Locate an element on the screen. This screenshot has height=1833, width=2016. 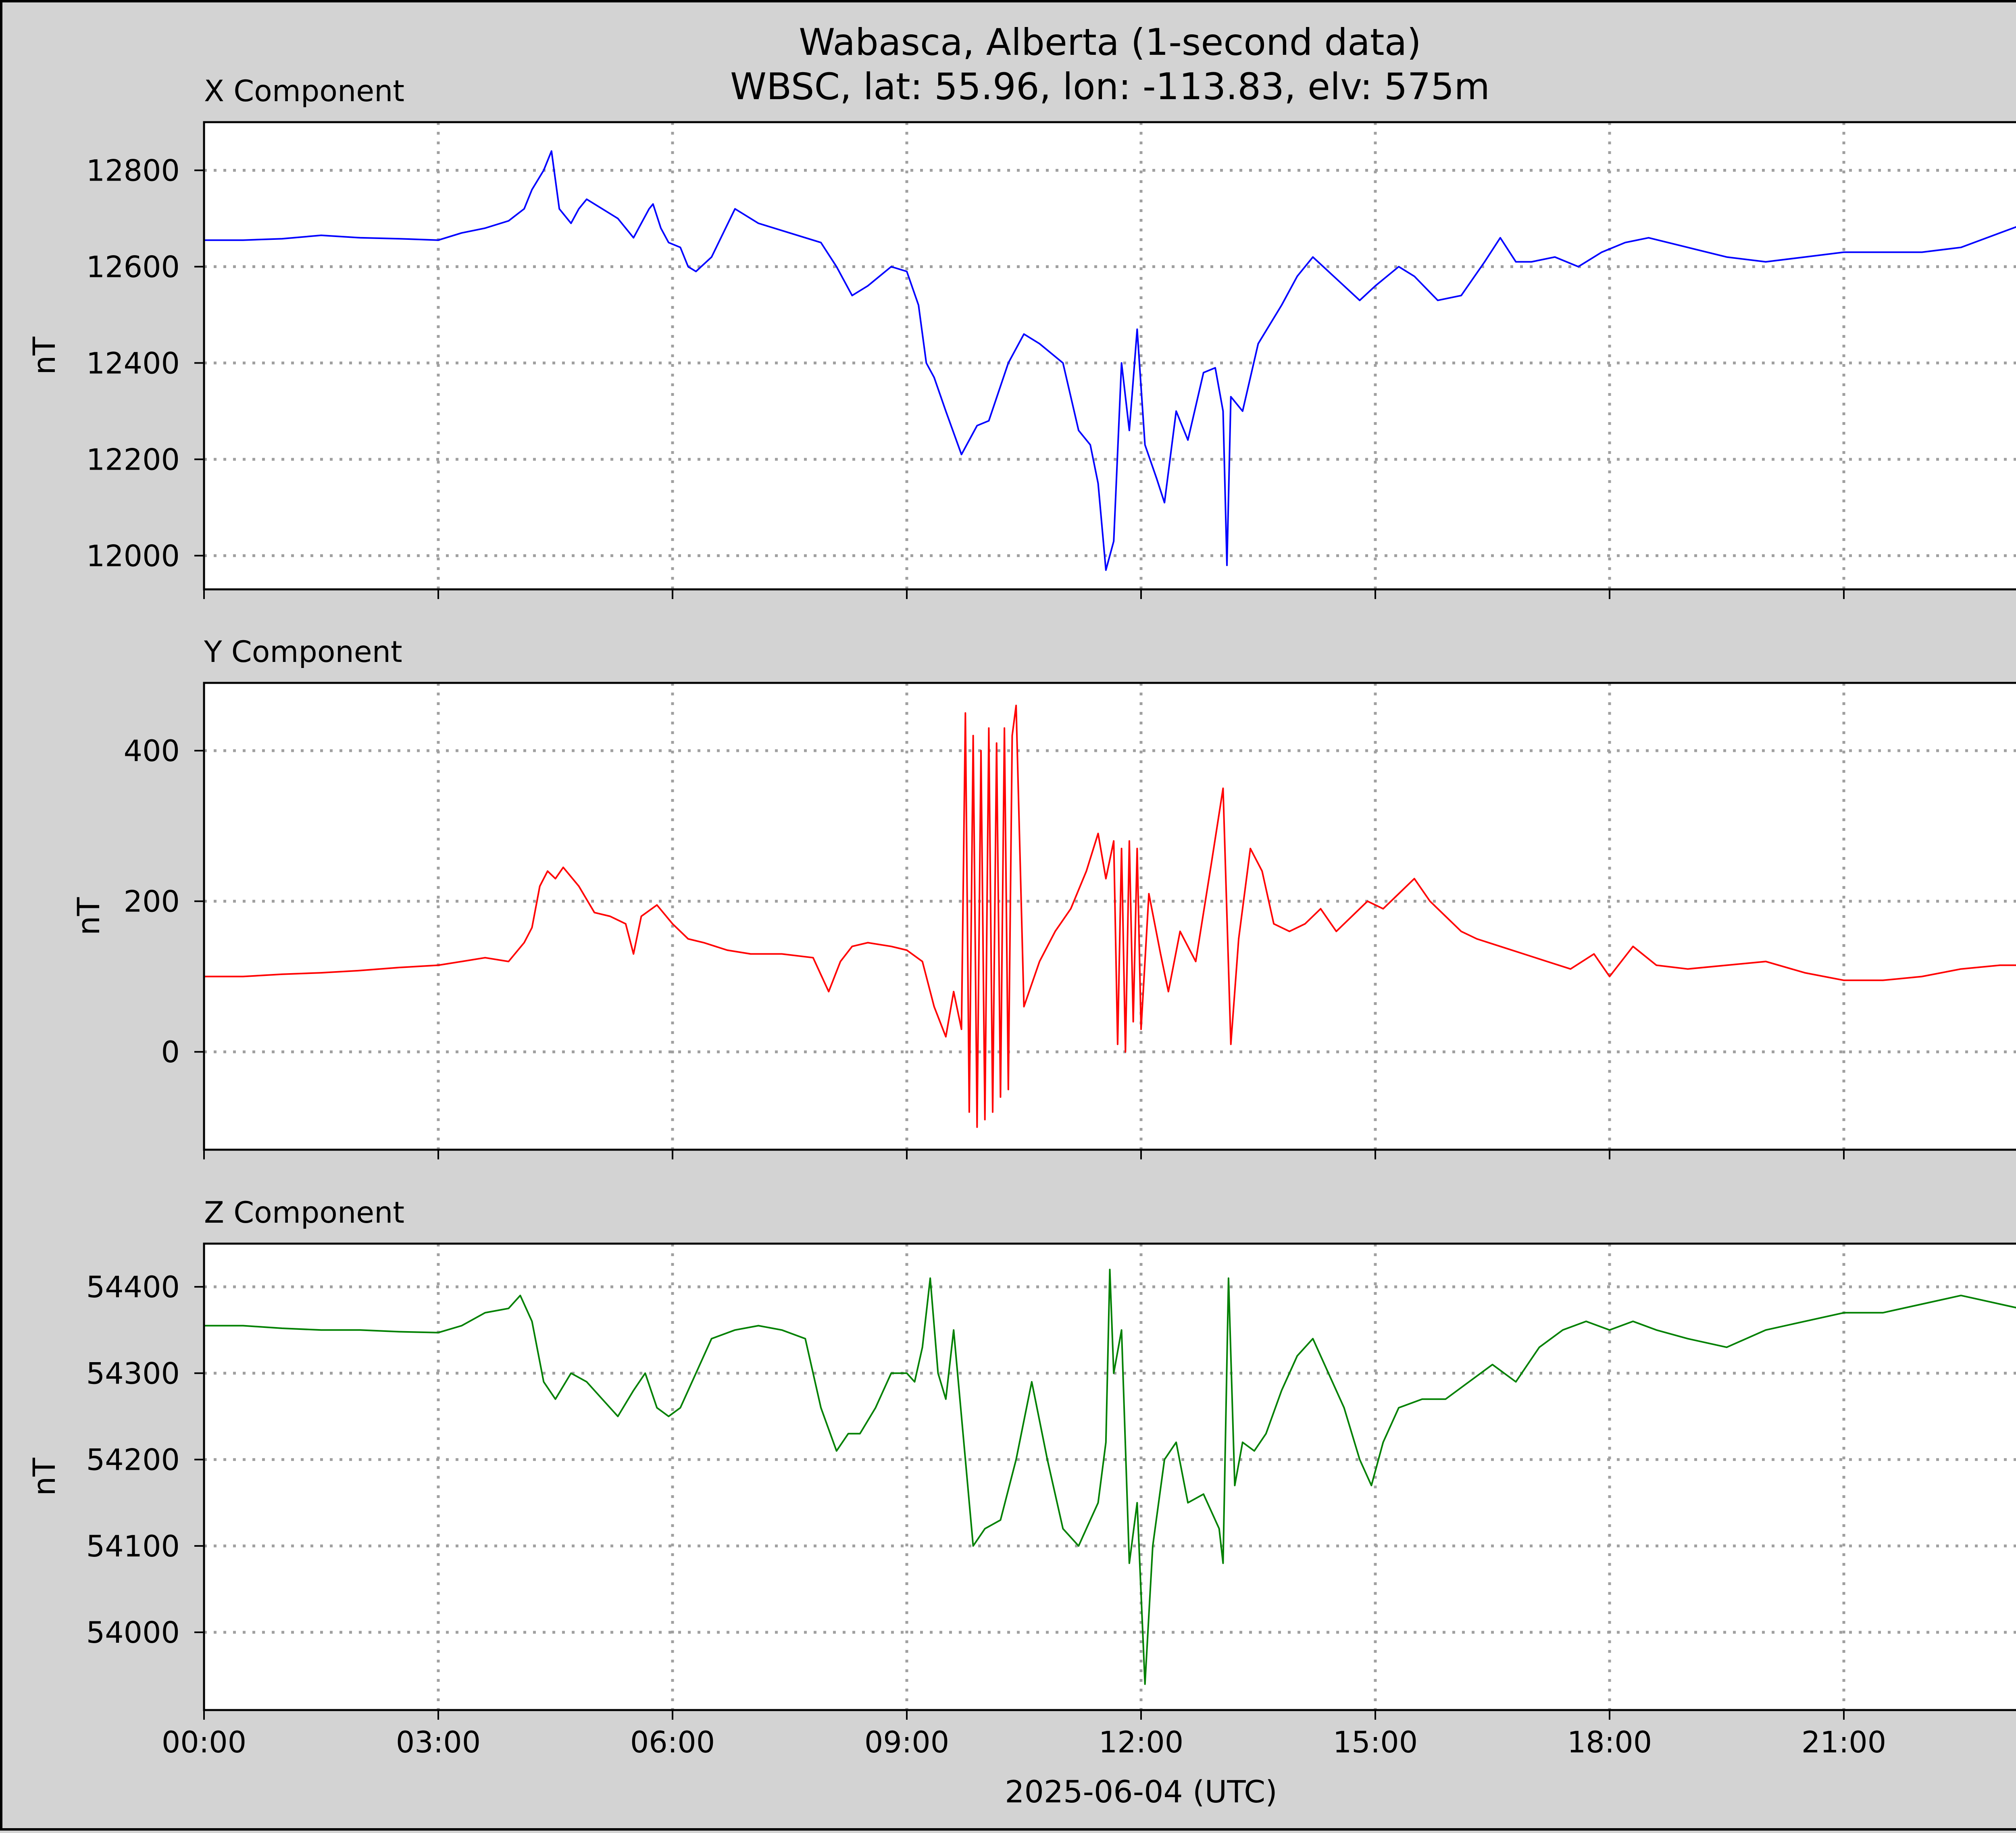
y-tick-label: 400 is located at coordinates (152, 751).